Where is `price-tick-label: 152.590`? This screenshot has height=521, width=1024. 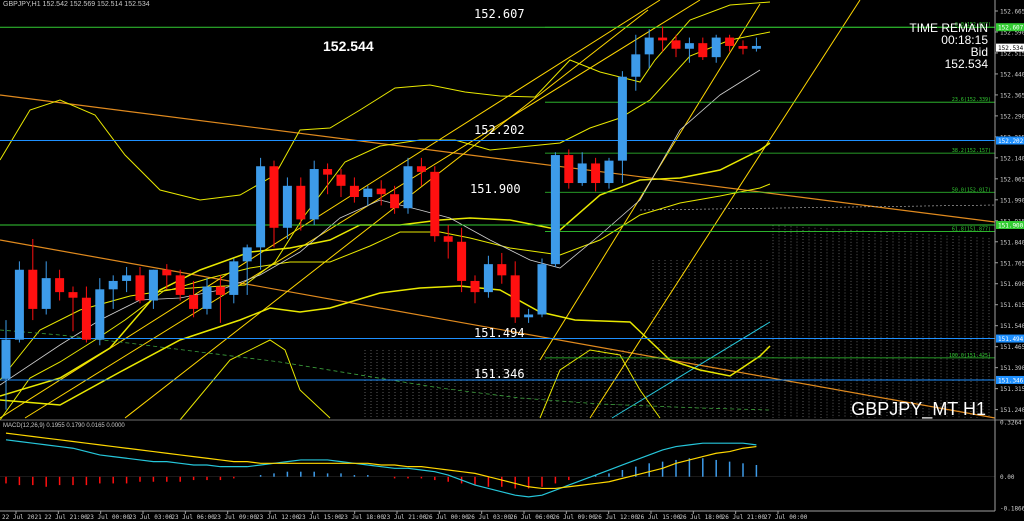
price-tick-label: 152.590 is located at coordinates (1012, 32).